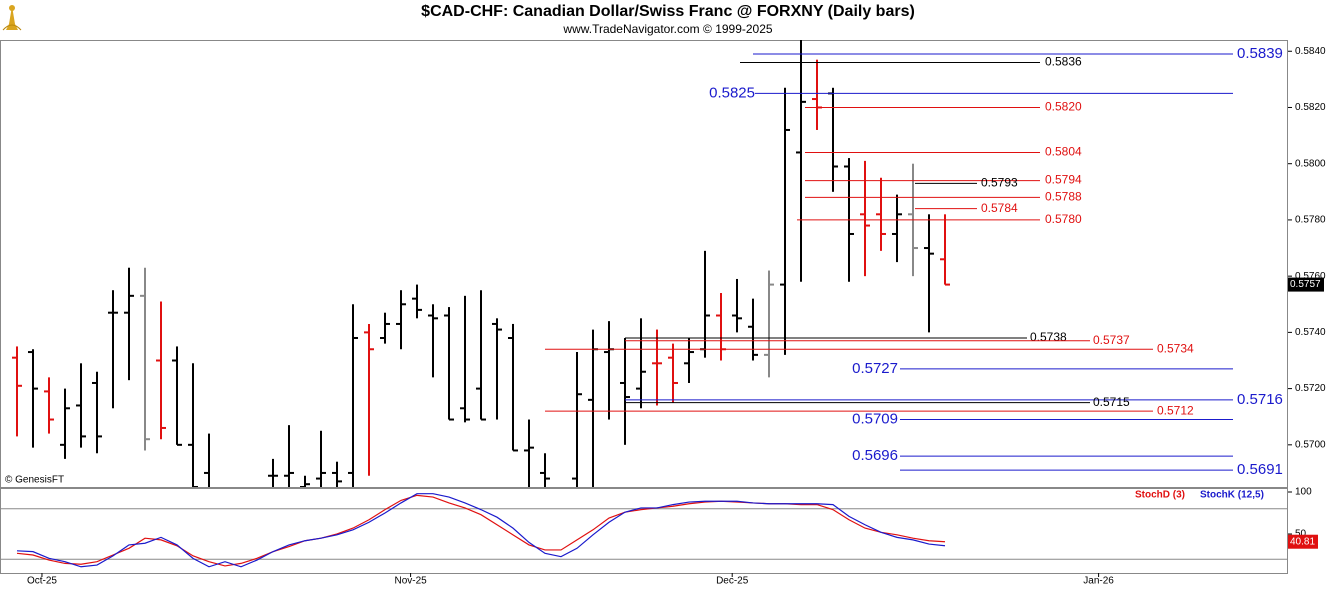  Describe the element at coordinates (875, 455) in the screenshot. I see `level-label: 0.5696` at that location.